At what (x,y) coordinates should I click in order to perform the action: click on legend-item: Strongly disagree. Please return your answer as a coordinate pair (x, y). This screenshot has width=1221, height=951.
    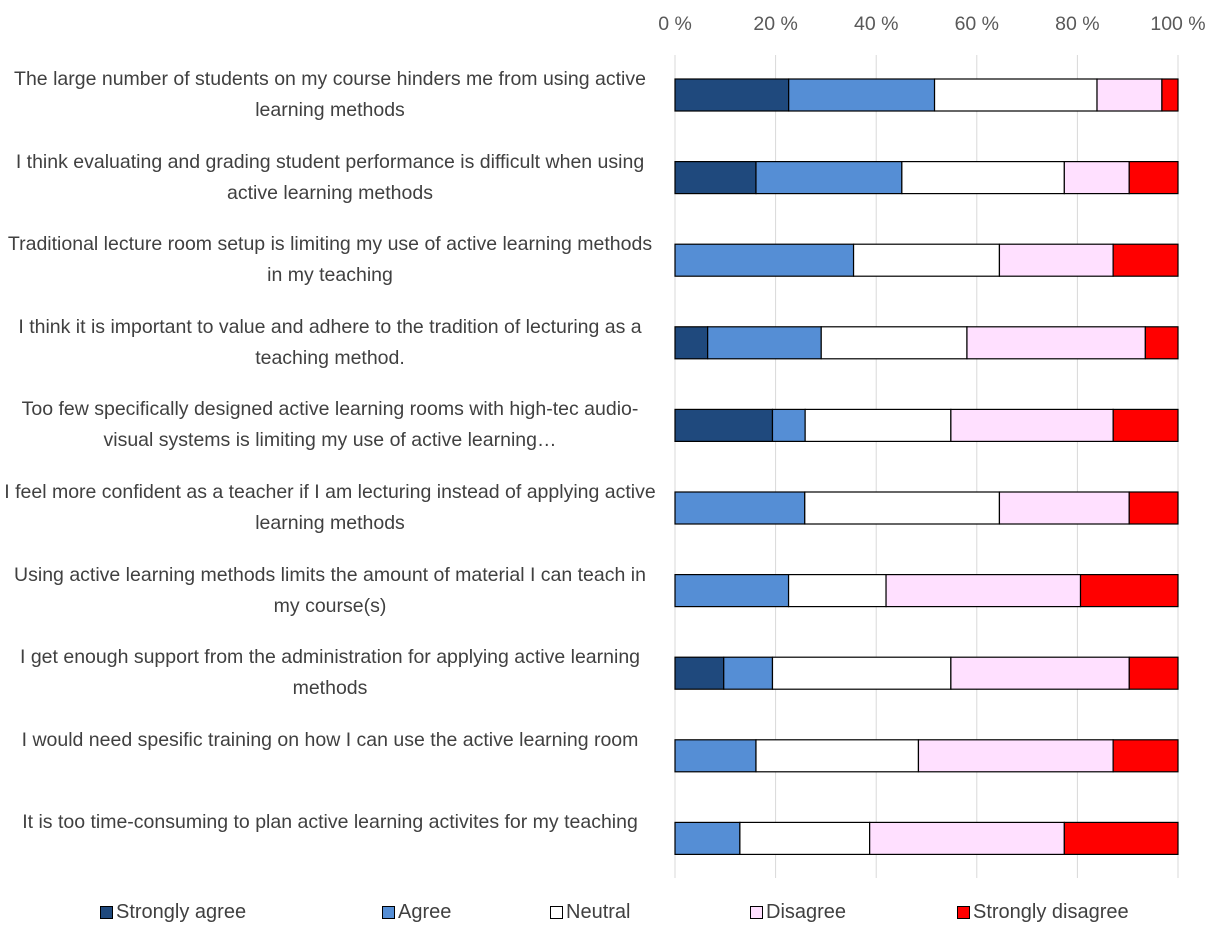
    Looking at the image, I should click on (1043, 912).